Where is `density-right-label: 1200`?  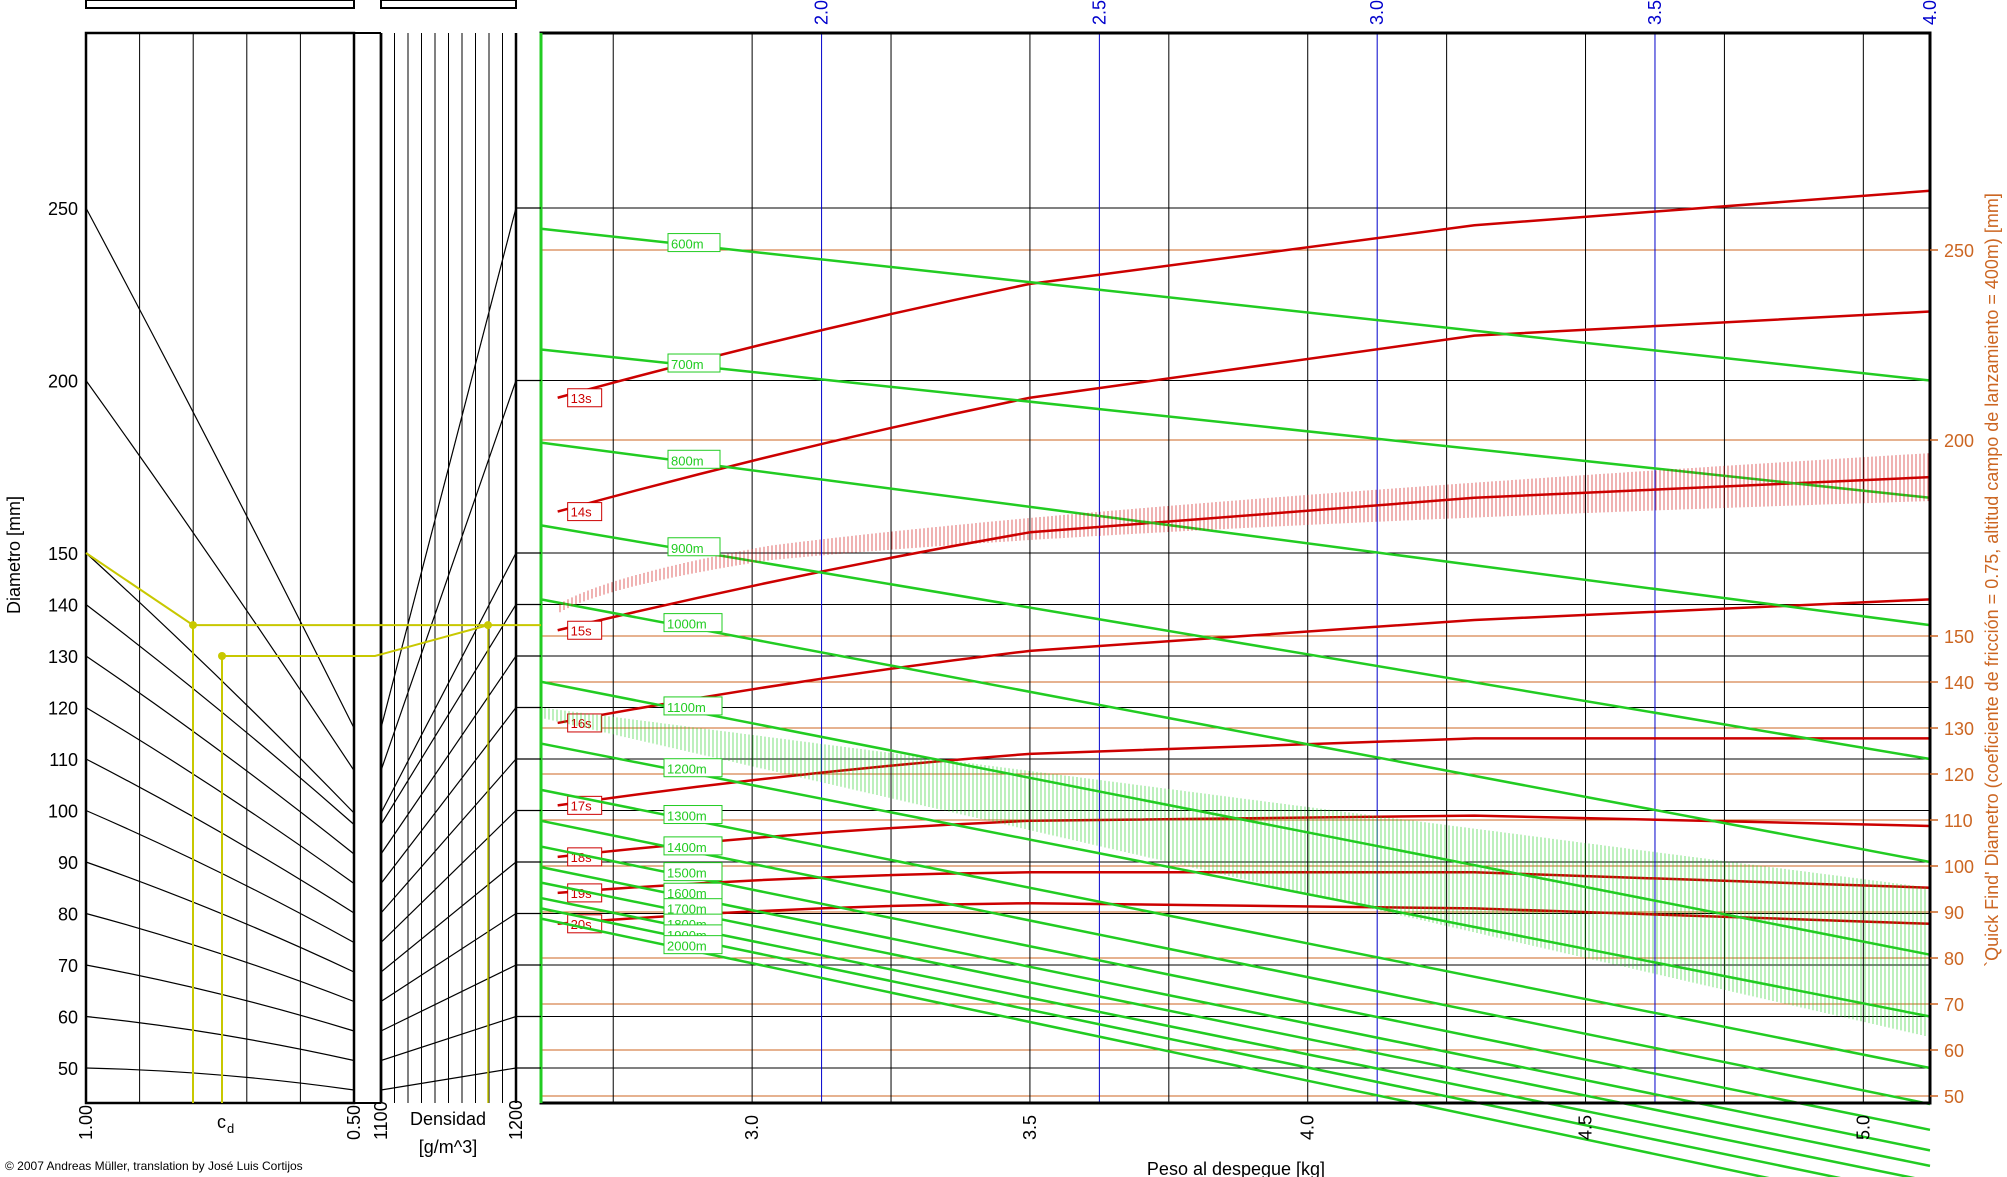 density-right-label: 1200 is located at coordinates (516, 1120).